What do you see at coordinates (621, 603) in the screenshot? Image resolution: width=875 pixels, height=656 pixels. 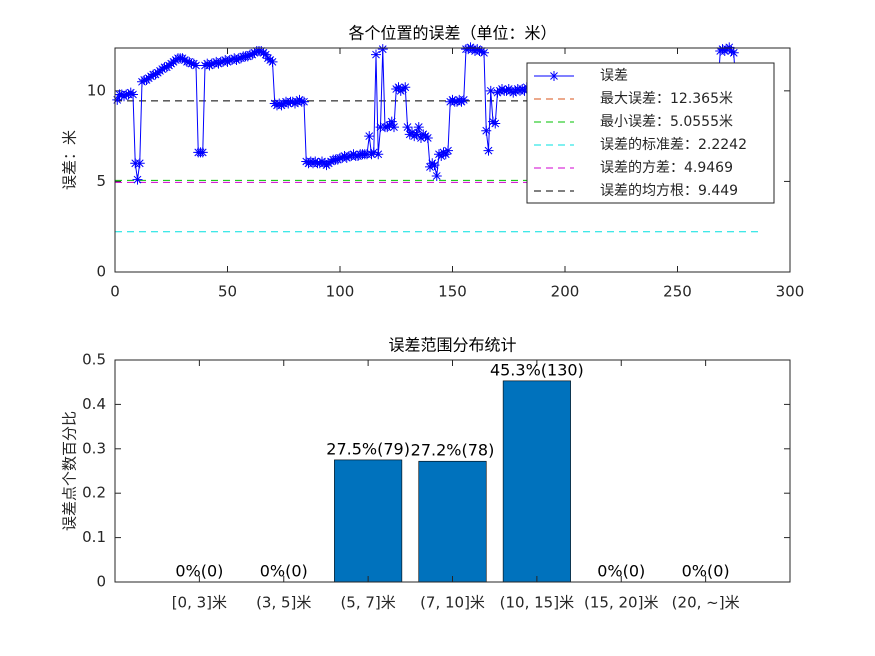 I see `x-tick-label: (15, 20]米` at bounding box center [621, 603].